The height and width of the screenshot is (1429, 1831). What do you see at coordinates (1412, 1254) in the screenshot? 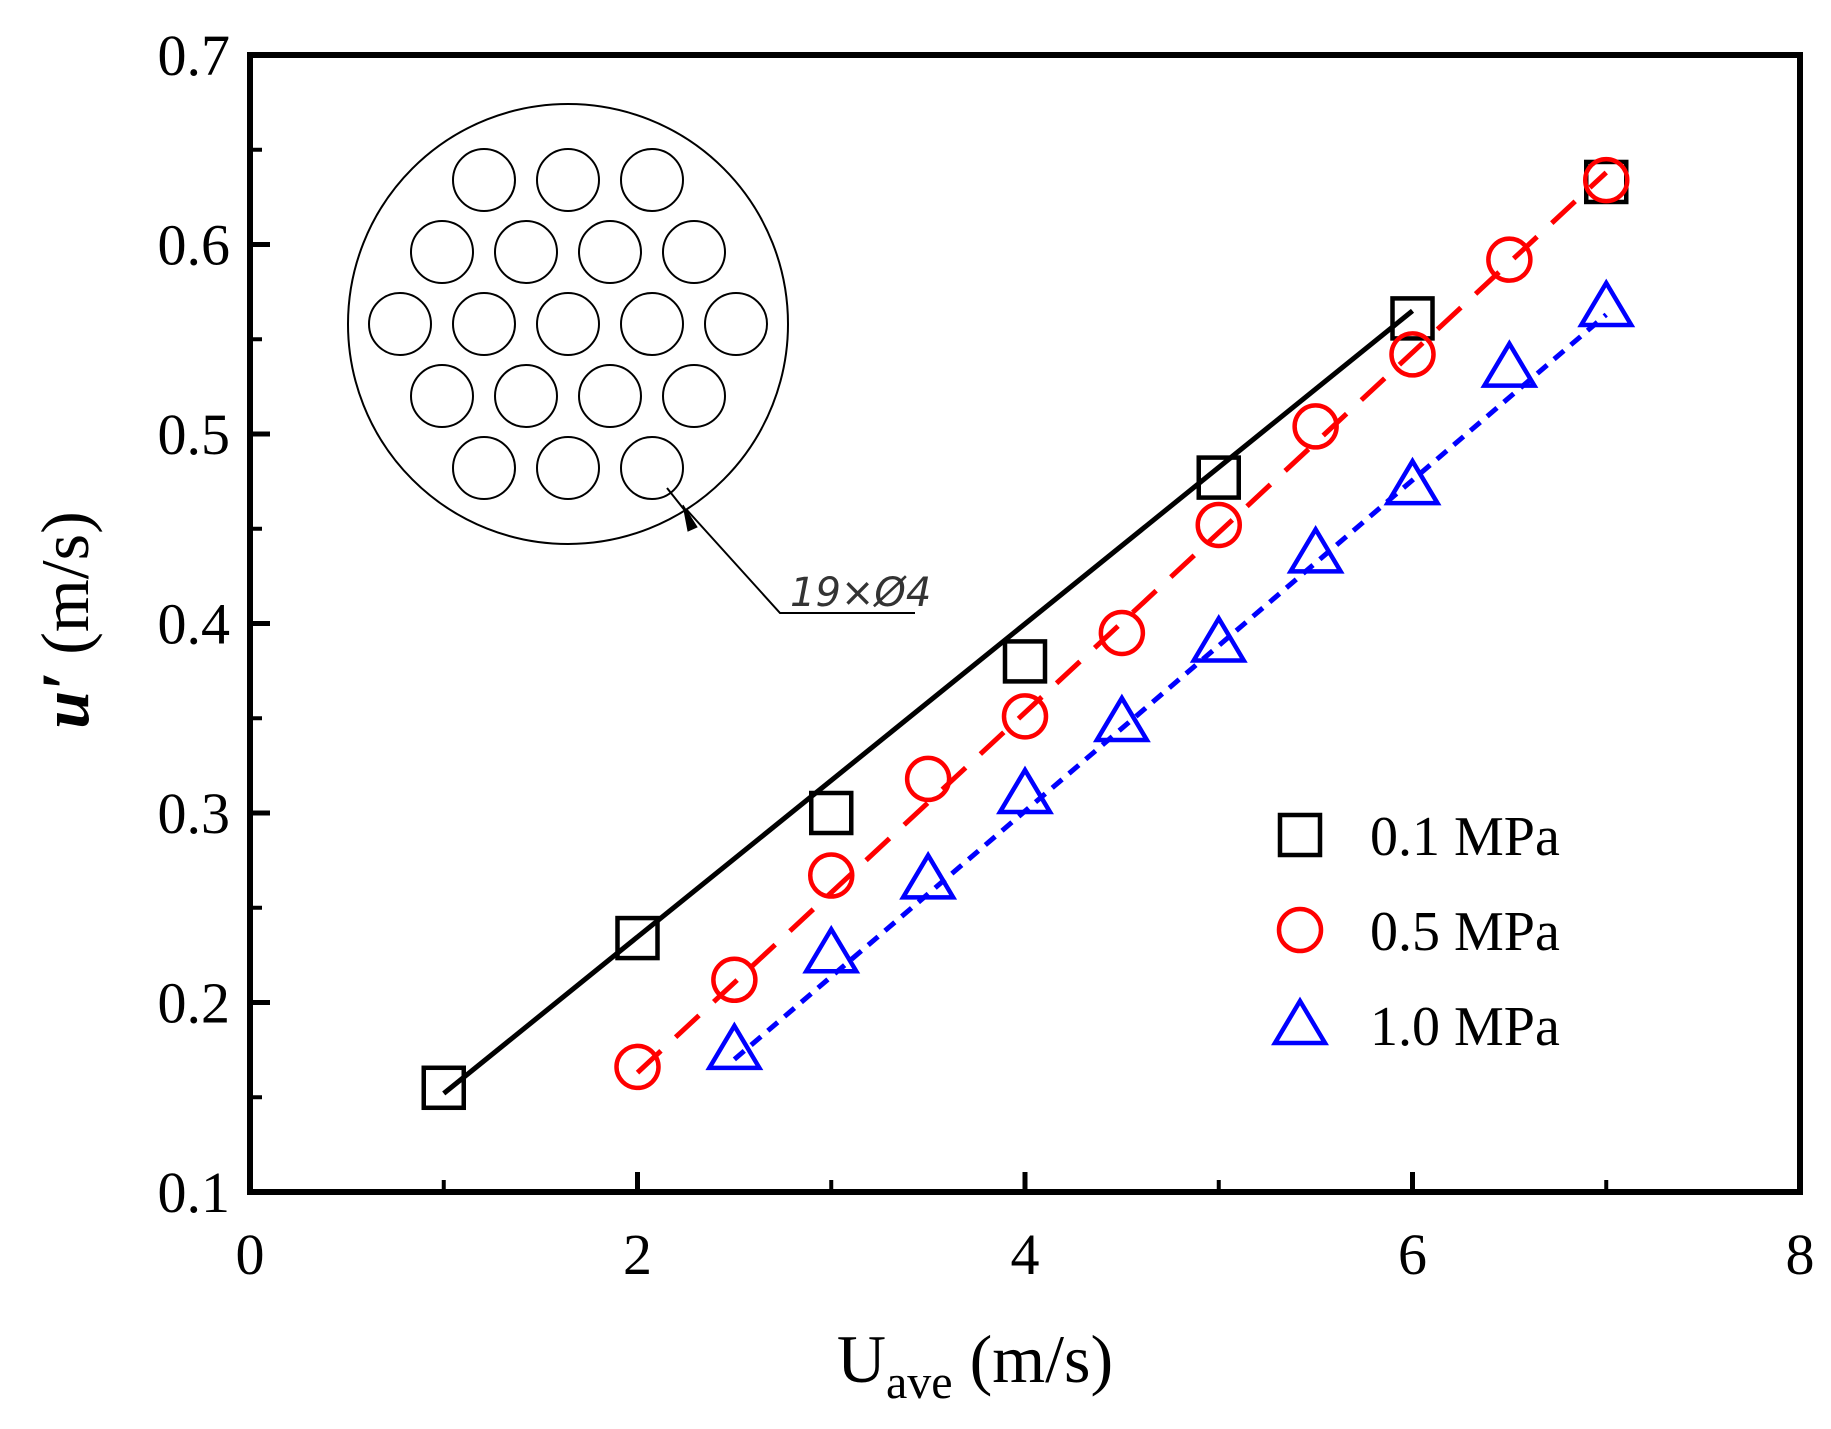
I see `x-tick-label-6: 6` at bounding box center [1412, 1254].